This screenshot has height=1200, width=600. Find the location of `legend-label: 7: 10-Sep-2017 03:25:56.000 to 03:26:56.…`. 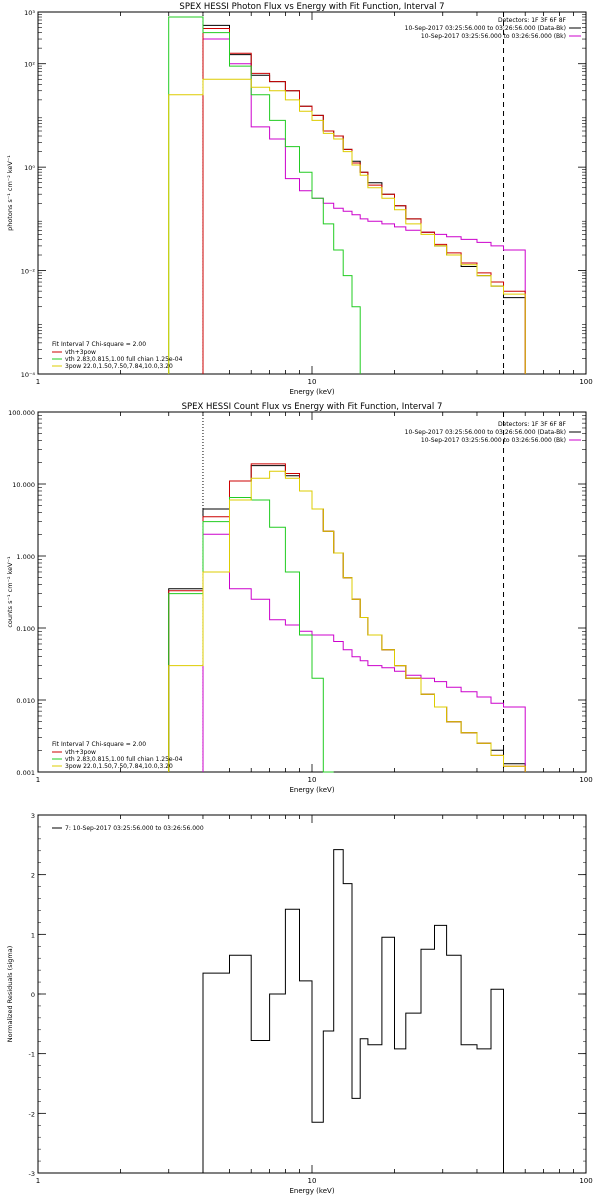

legend-label: 7: 10-Sep-2017 03:25:56.000 to 03:26:56.… is located at coordinates (134, 828).